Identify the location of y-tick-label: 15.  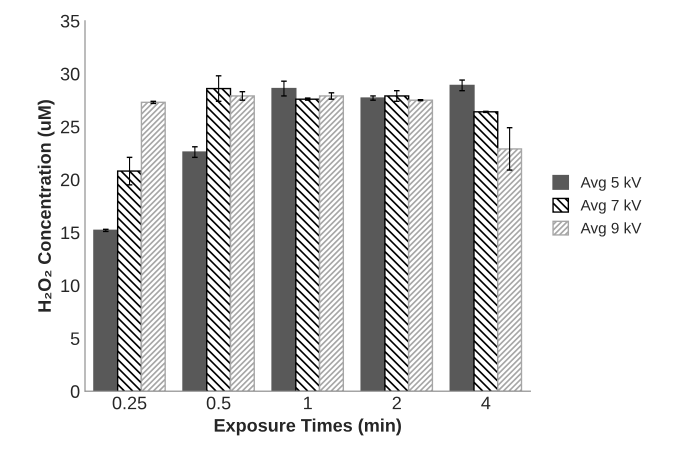
(70, 233).